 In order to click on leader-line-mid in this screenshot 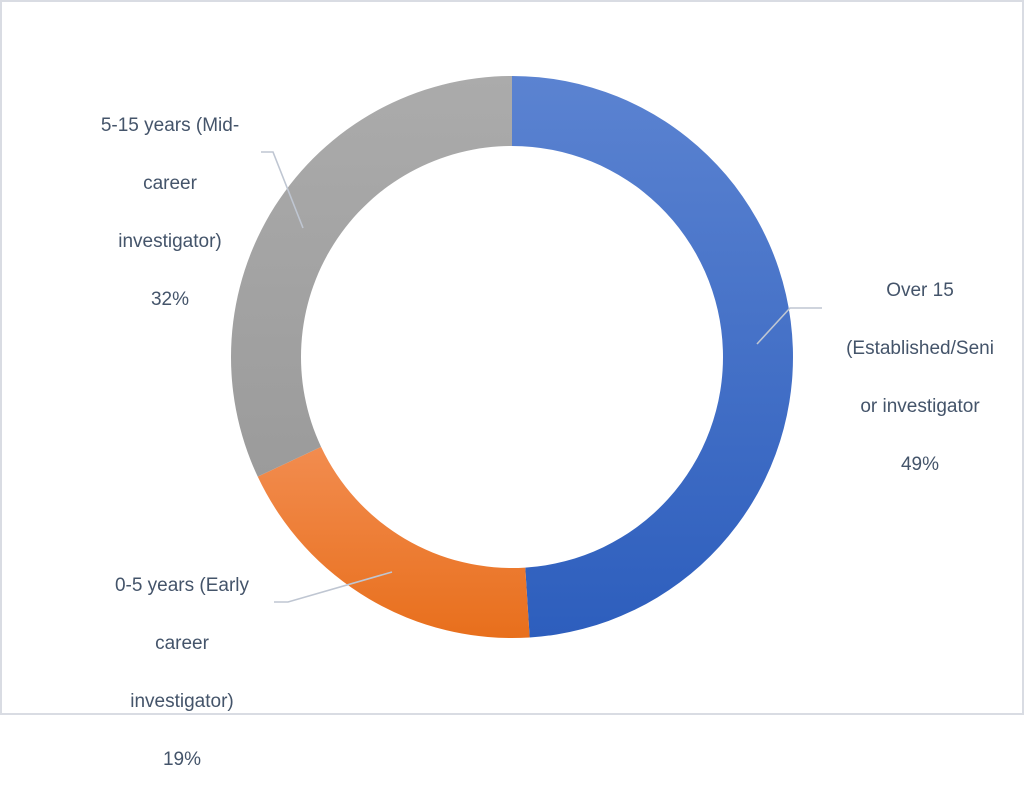, I will do `click(282, 190)`.